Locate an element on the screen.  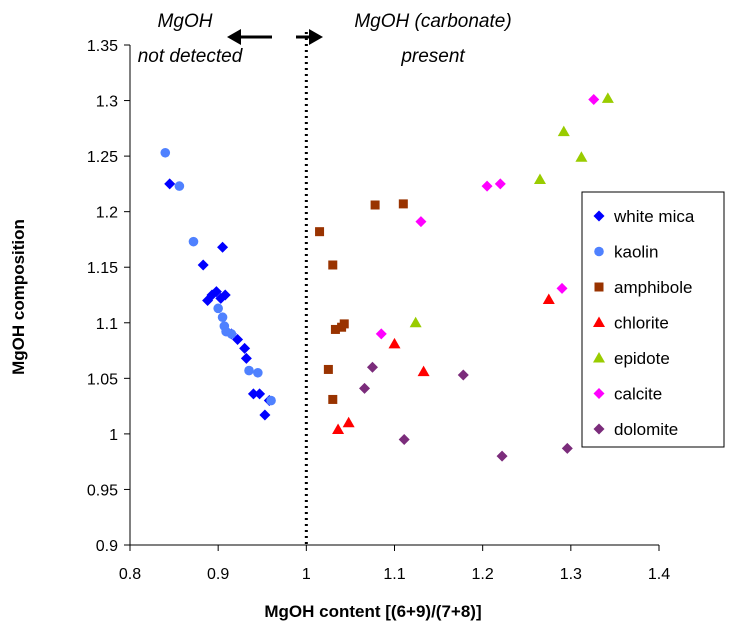
y-tick-label: 1.15 is located at coordinates (102, 268).